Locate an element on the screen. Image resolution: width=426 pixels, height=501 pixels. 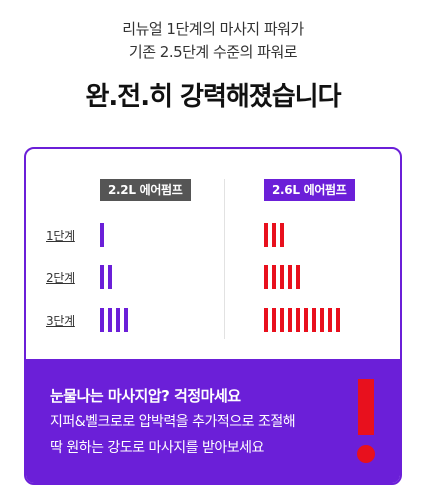
intro-line-1: 리뉴얼 1단계의 마사지 파워가 is located at coordinates (213, 29).